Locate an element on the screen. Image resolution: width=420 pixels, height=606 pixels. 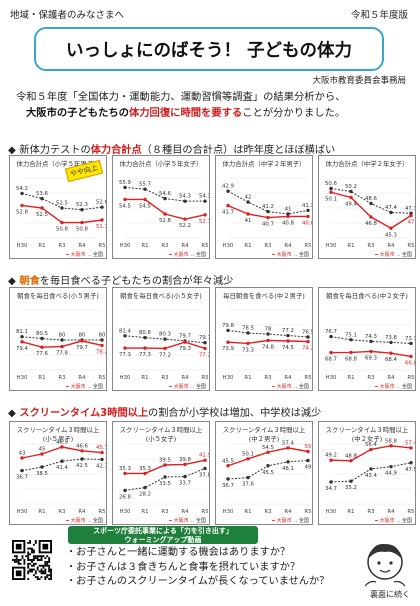
bullet-item: ・お子さんは３食きちんと食事を摂れていますか？ is located at coordinates (183, 567).